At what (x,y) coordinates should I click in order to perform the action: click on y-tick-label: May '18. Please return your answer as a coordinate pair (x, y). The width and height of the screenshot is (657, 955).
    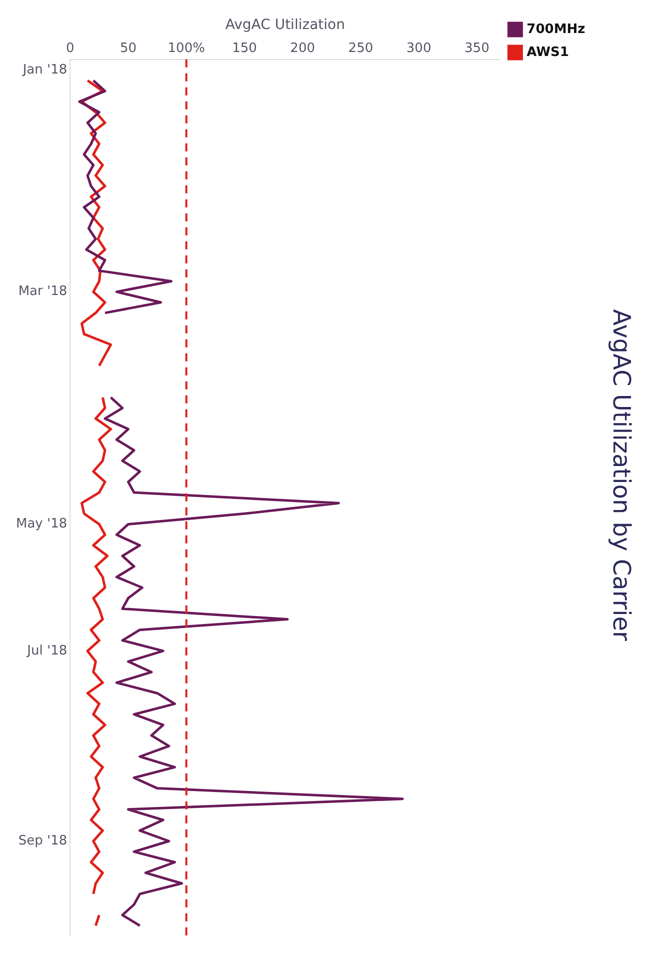
    Looking at the image, I should click on (42, 524).